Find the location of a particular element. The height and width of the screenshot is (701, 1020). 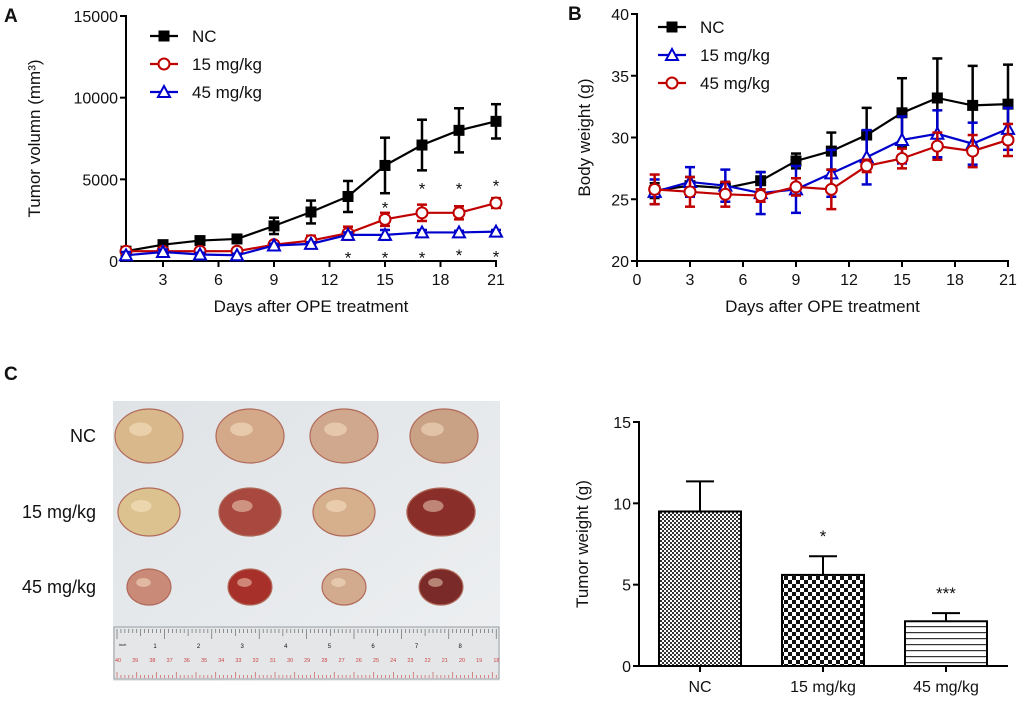

ruler-unit: inch is located at coordinates (122, 644).